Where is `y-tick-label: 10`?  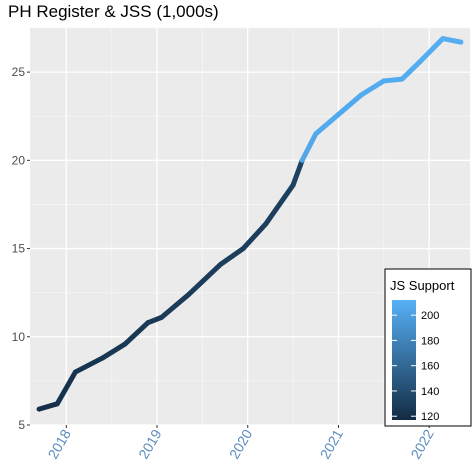
y-tick-label: 10 is located at coordinates (19, 337).